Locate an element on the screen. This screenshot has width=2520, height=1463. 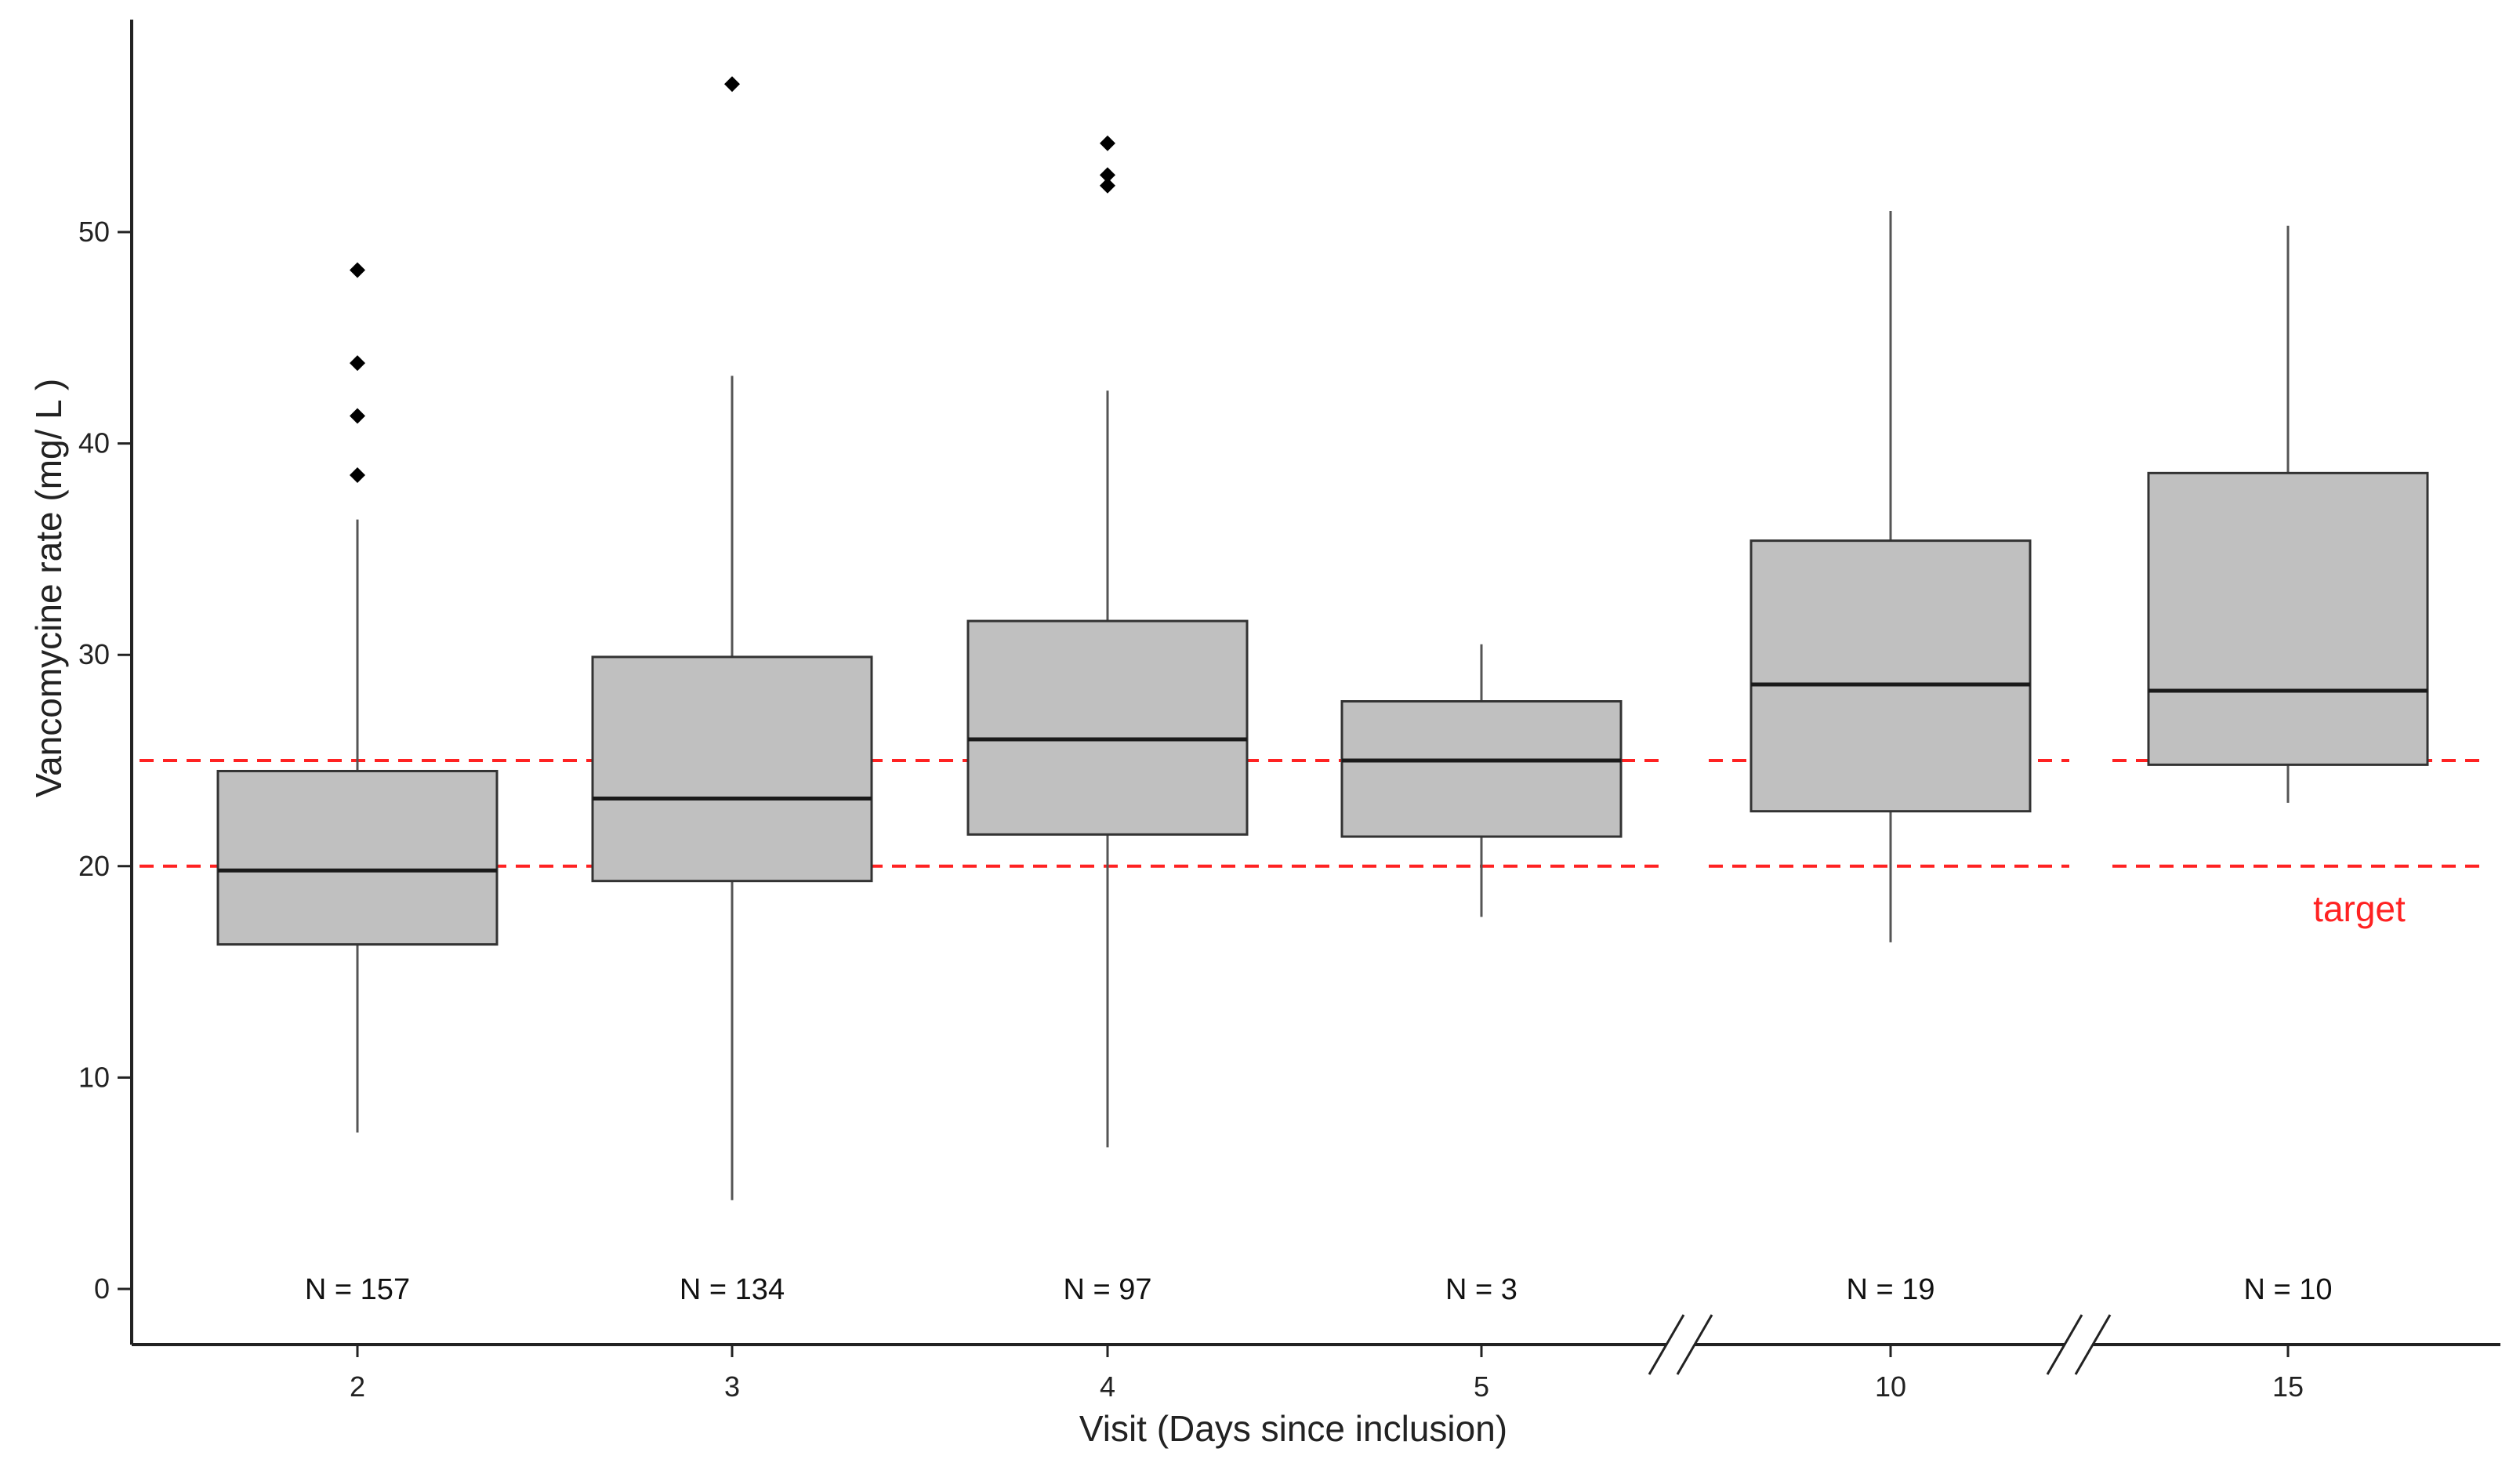
y-tick-label: 40 is located at coordinates (94, 443).